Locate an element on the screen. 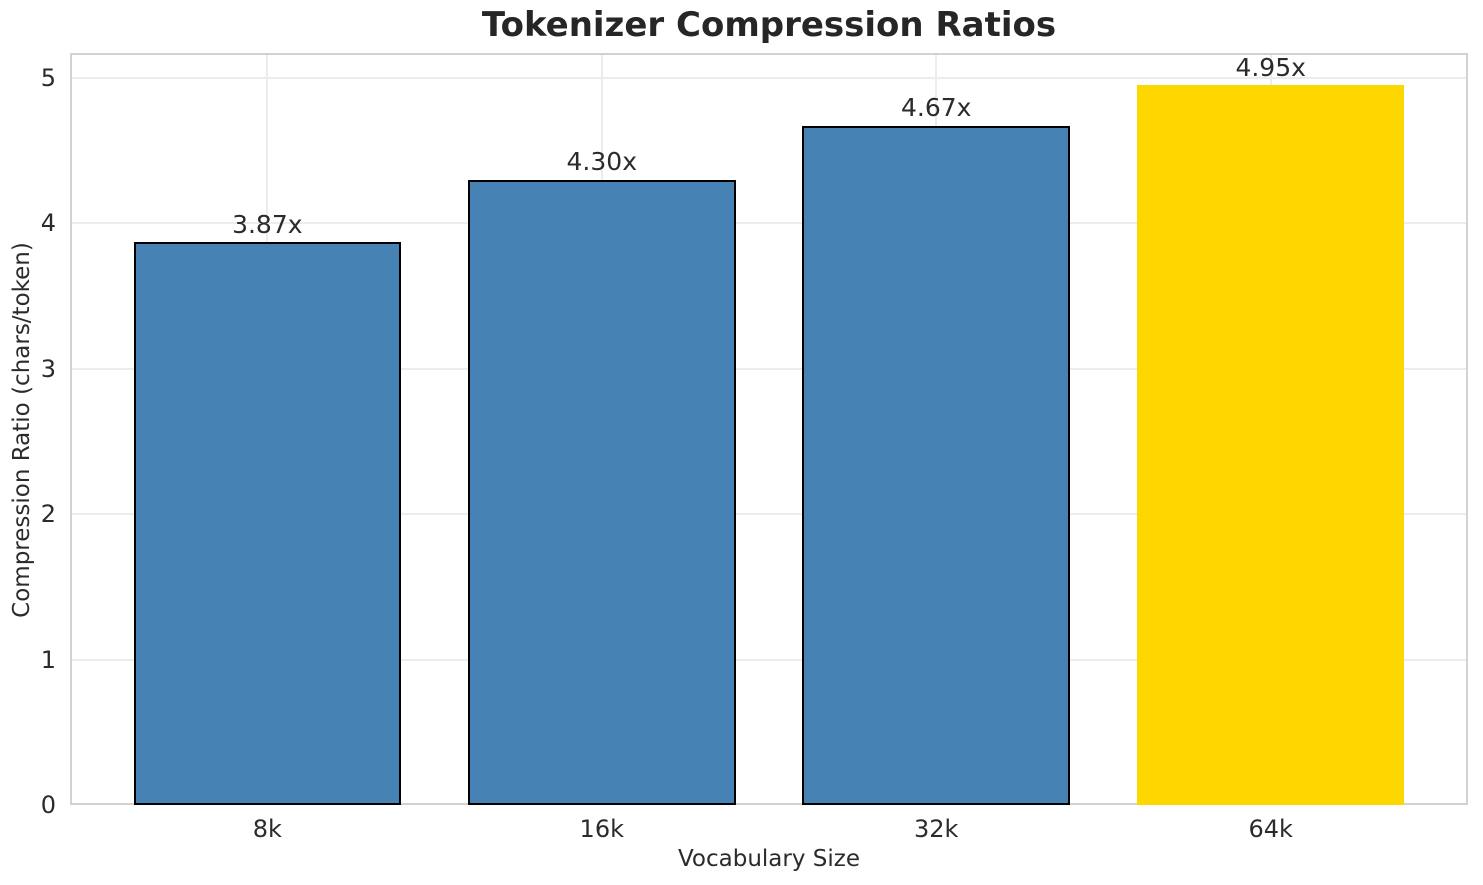  axis-spine-right is located at coordinates (1467, 429).